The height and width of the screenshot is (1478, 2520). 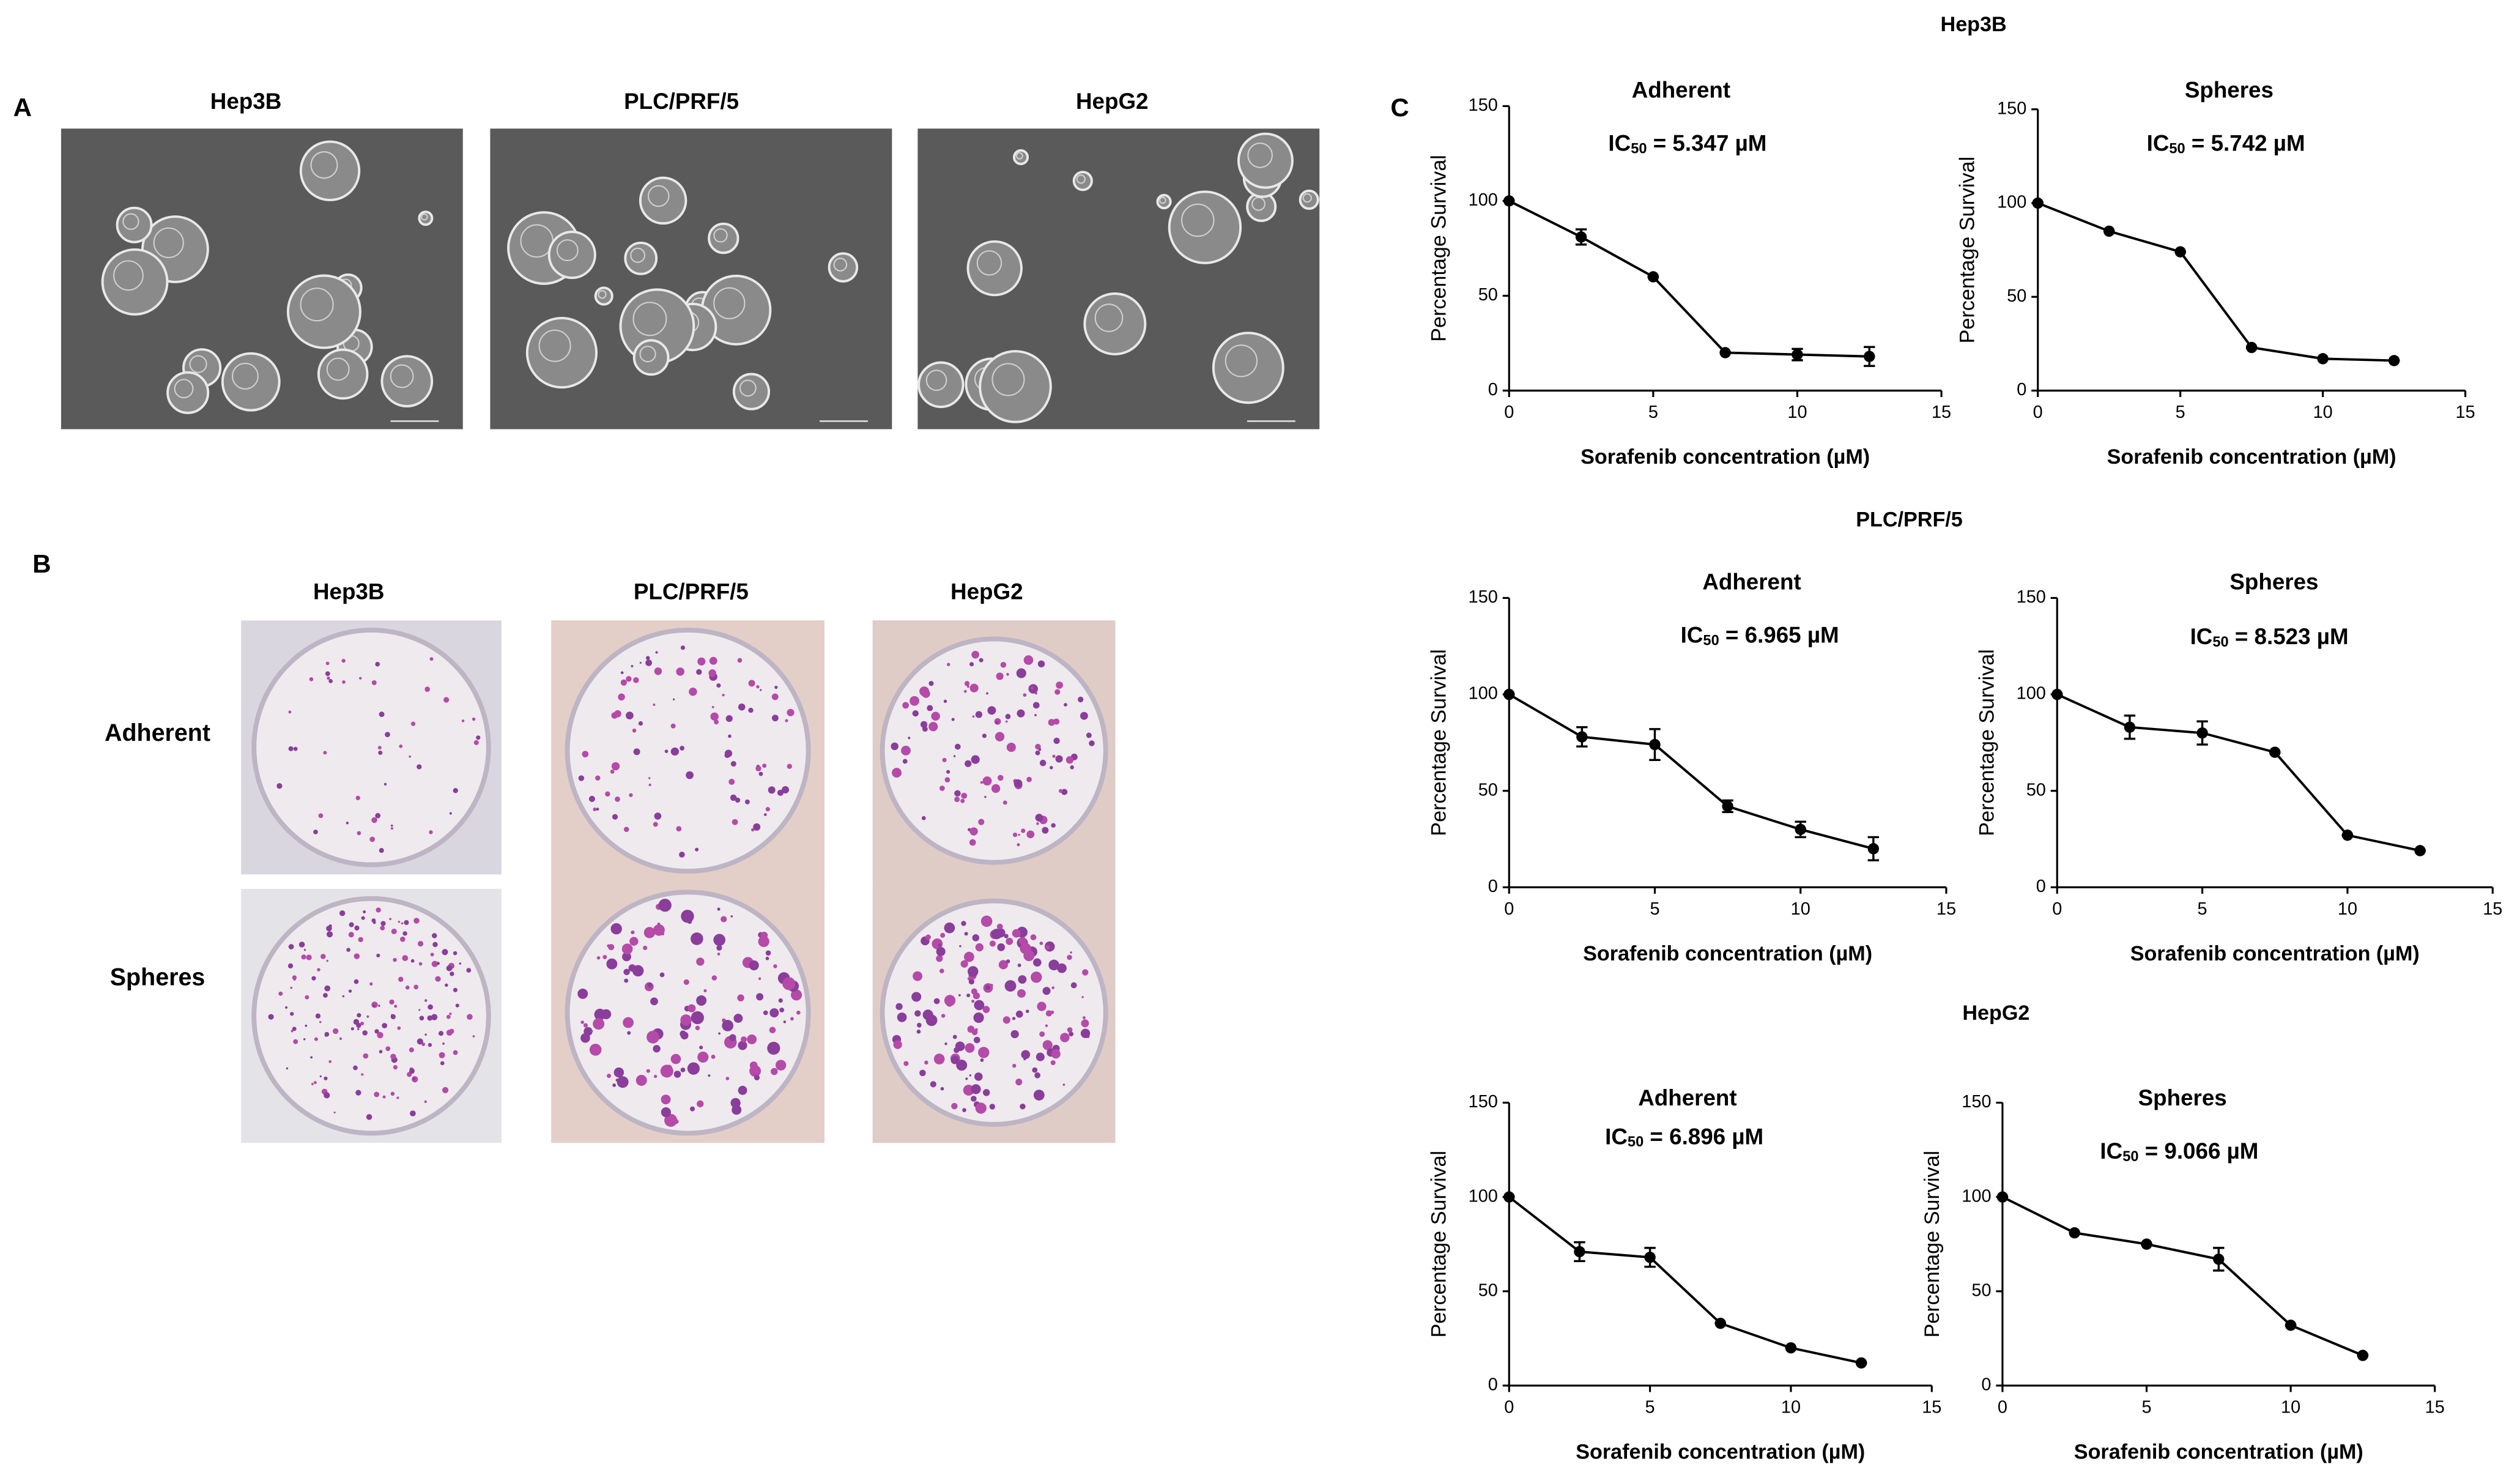 What do you see at coordinates (691, 591) in the screenshot?
I see `column-title: PLC/PRF/5` at bounding box center [691, 591].